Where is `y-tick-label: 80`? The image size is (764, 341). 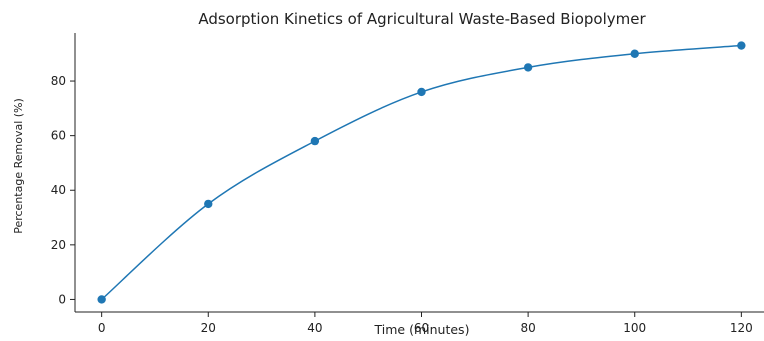 y-tick-label: 80 is located at coordinates (58, 81).